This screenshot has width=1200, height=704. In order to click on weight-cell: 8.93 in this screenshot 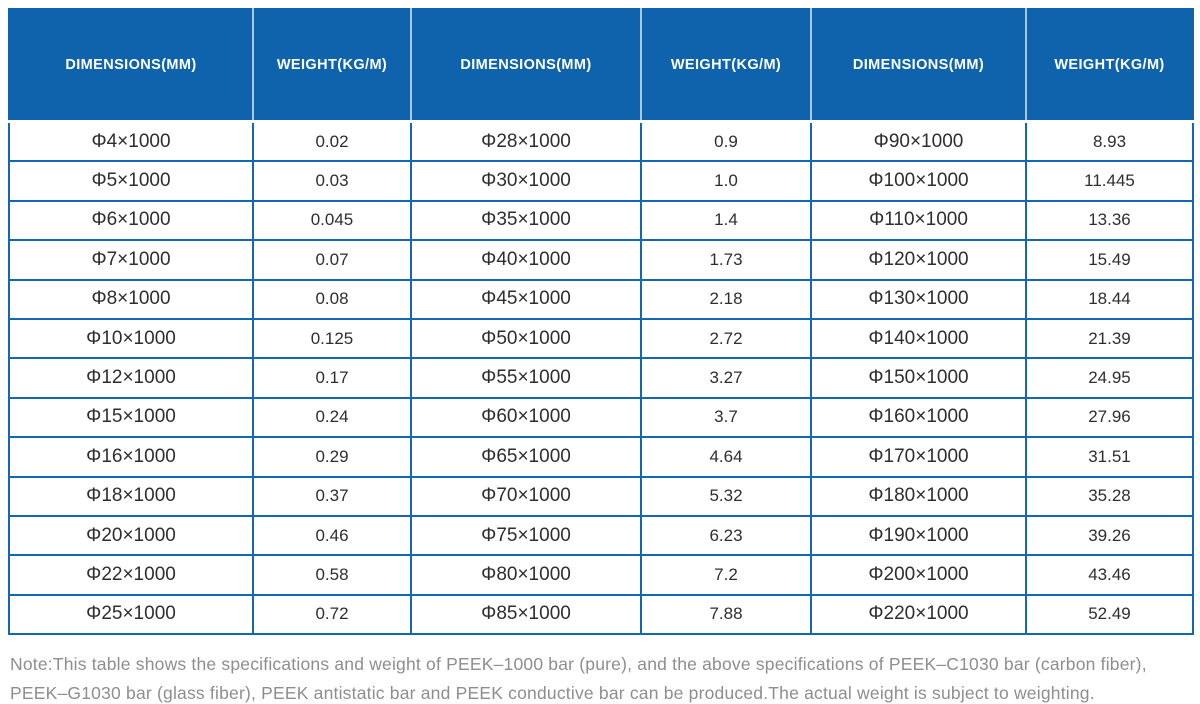, I will do `click(1109, 141)`.